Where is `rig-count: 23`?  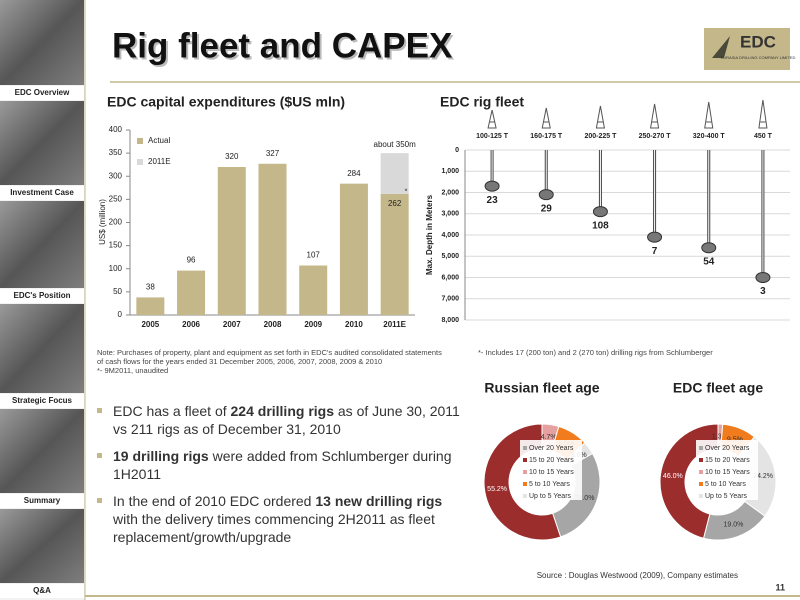 rig-count: 23 is located at coordinates (493, 200).